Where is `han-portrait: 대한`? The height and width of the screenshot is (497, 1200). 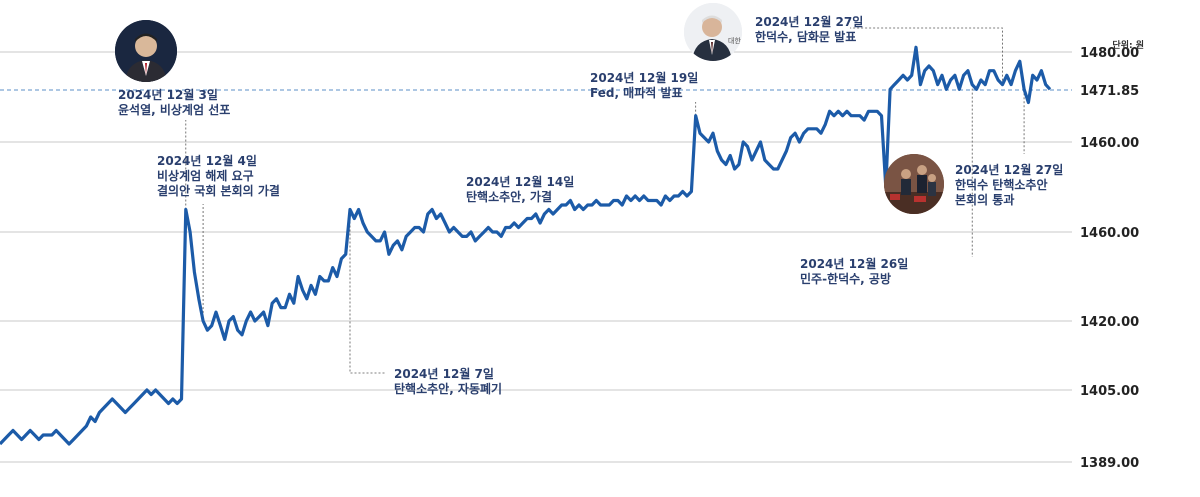 han-portrait: 대한 is located at coordinates (713, 32).